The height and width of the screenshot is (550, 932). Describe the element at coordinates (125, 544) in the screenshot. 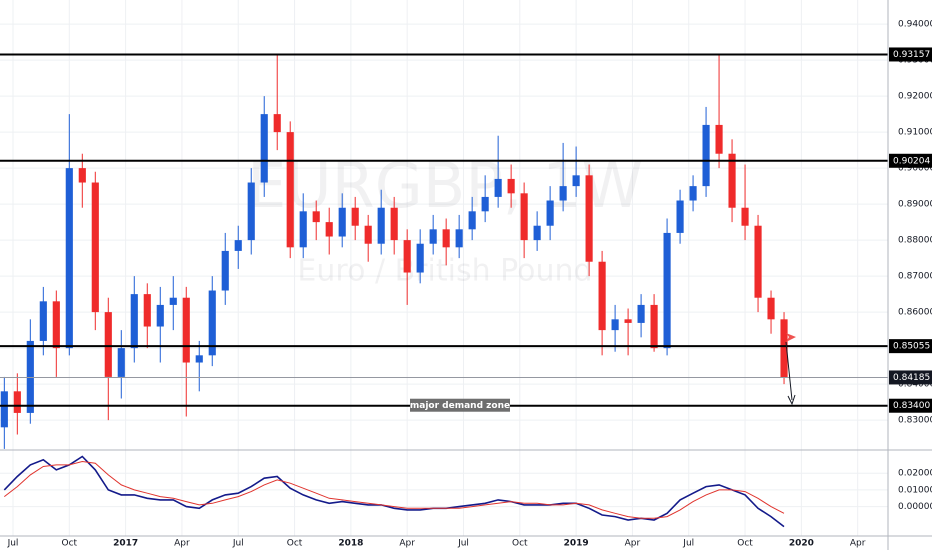

I see `x-tick-label: 2017` at that location.